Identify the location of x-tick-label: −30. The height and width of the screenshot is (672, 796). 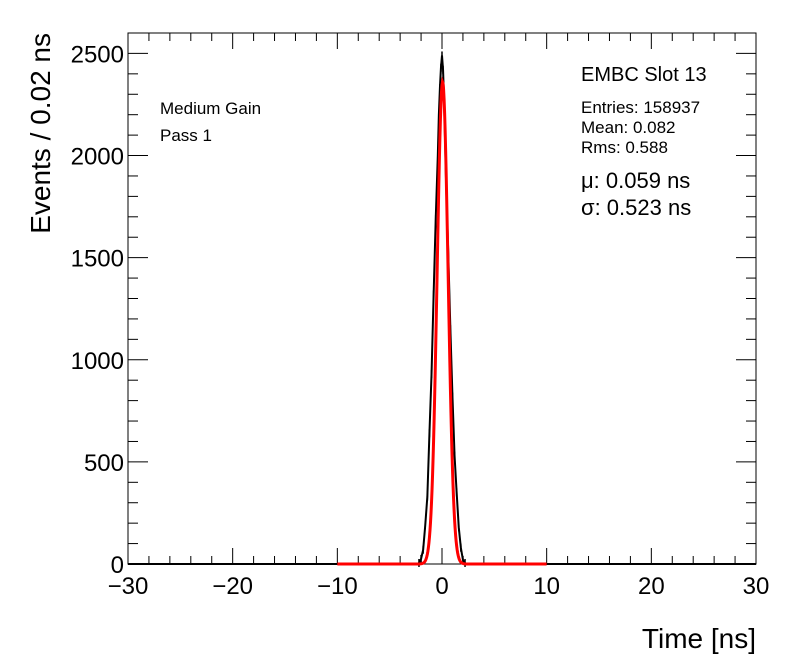
(128, 586).